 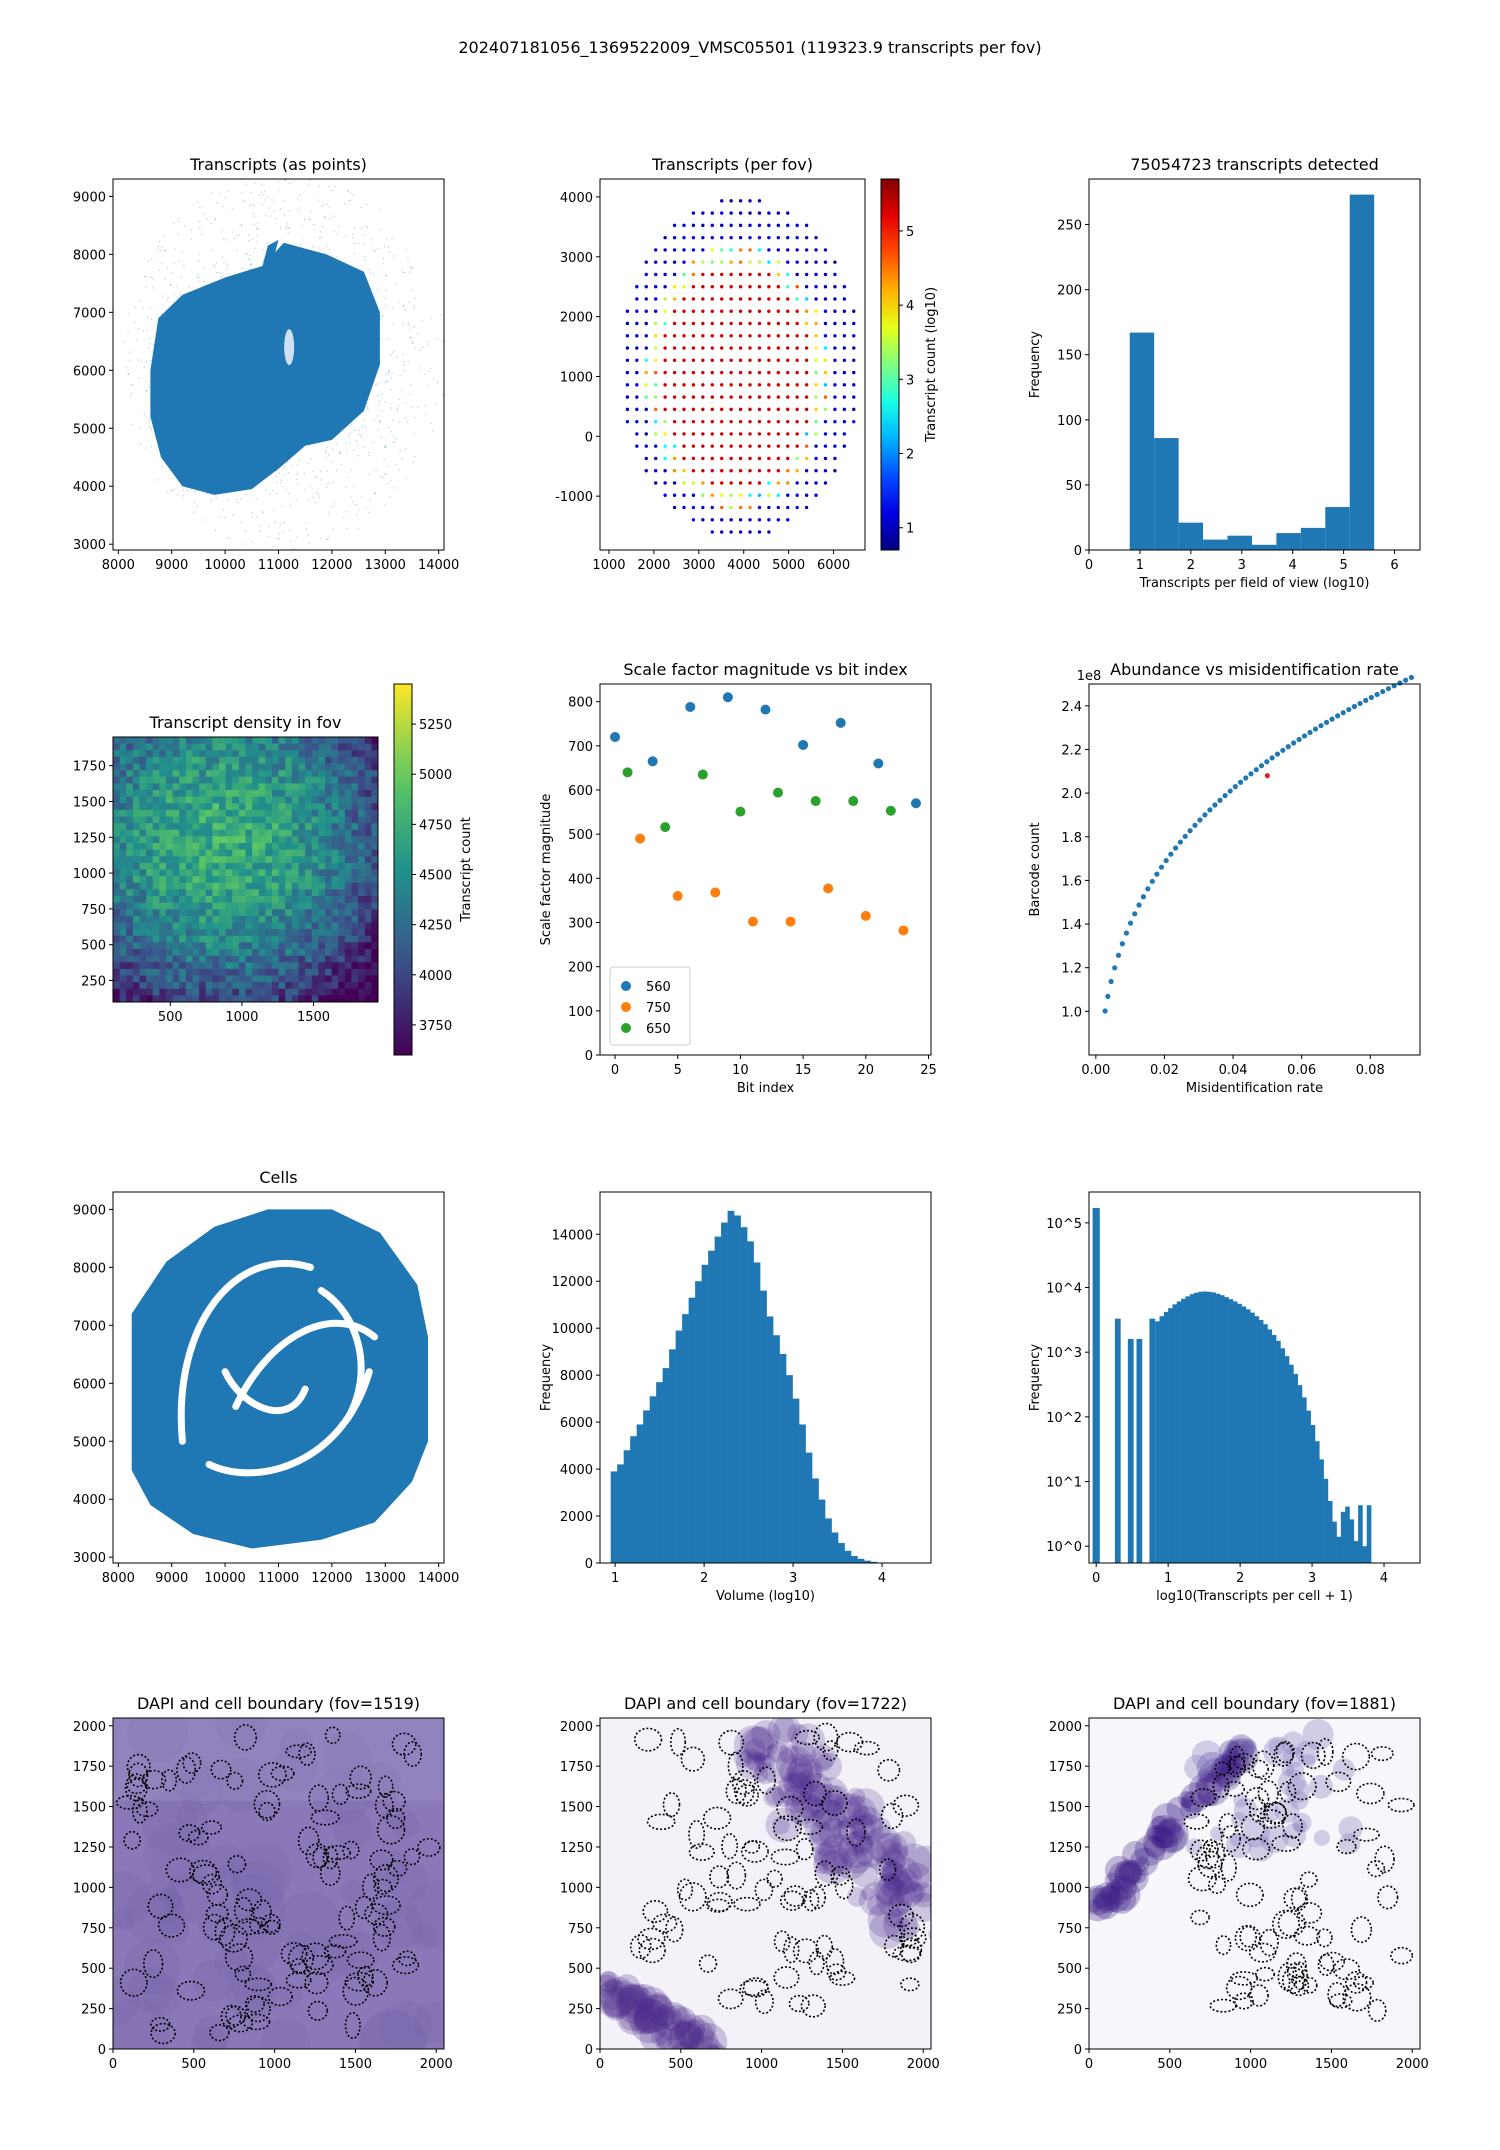 What do you see at coordinates (576, 377) in the screenshot?
I see `transcripts-per-fov-ytick-label: 1000` at bounding box center [576, 377].